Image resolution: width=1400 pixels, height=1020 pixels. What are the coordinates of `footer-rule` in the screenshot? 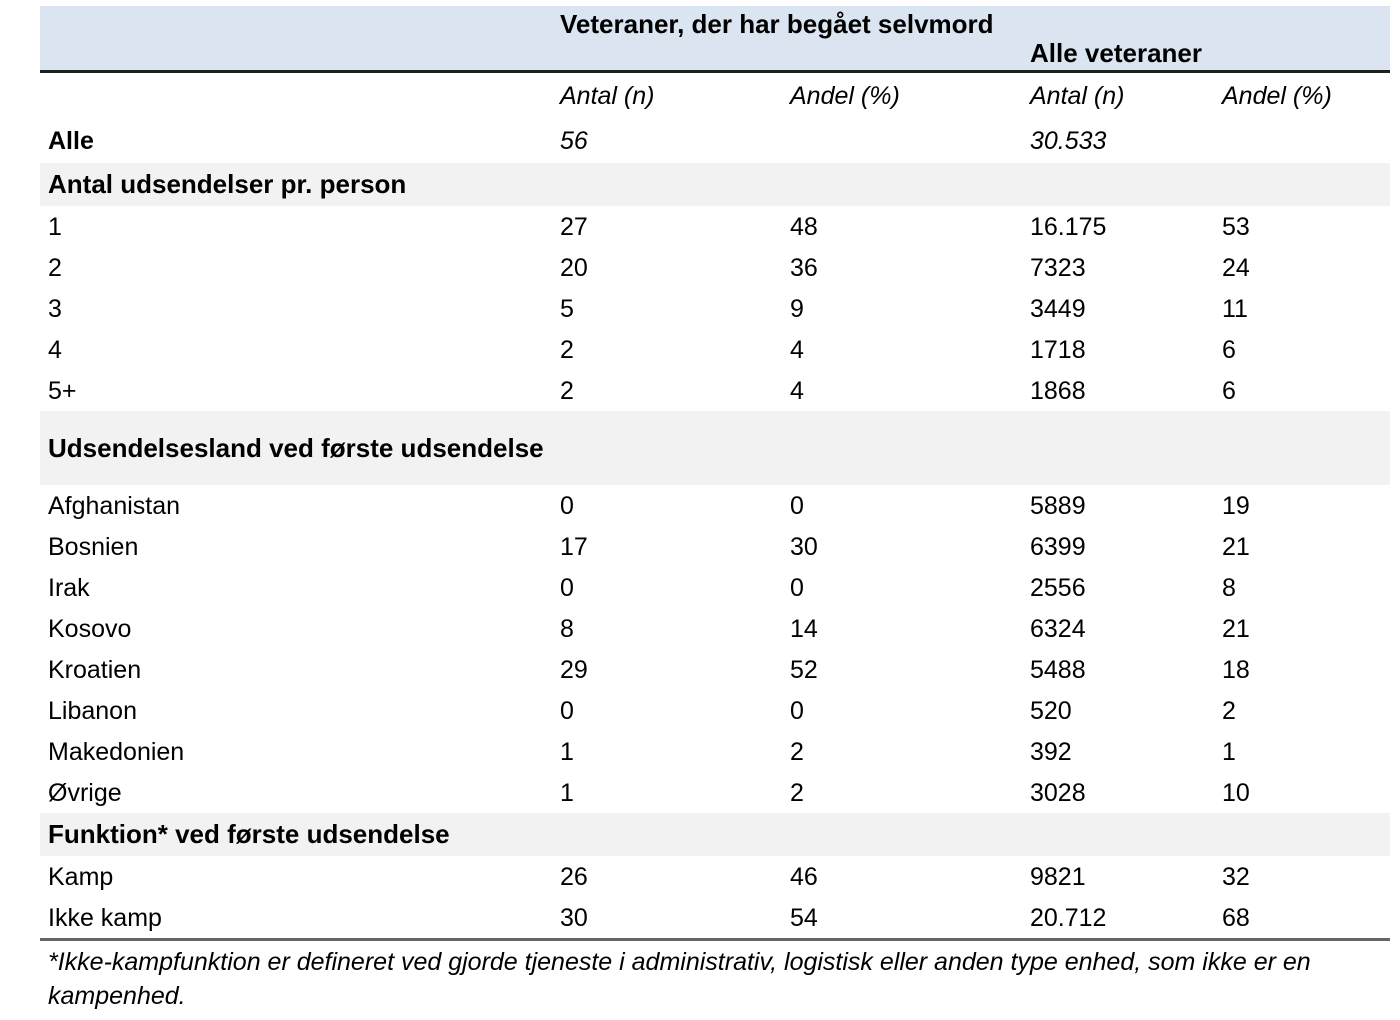 It's located at (715, 939).